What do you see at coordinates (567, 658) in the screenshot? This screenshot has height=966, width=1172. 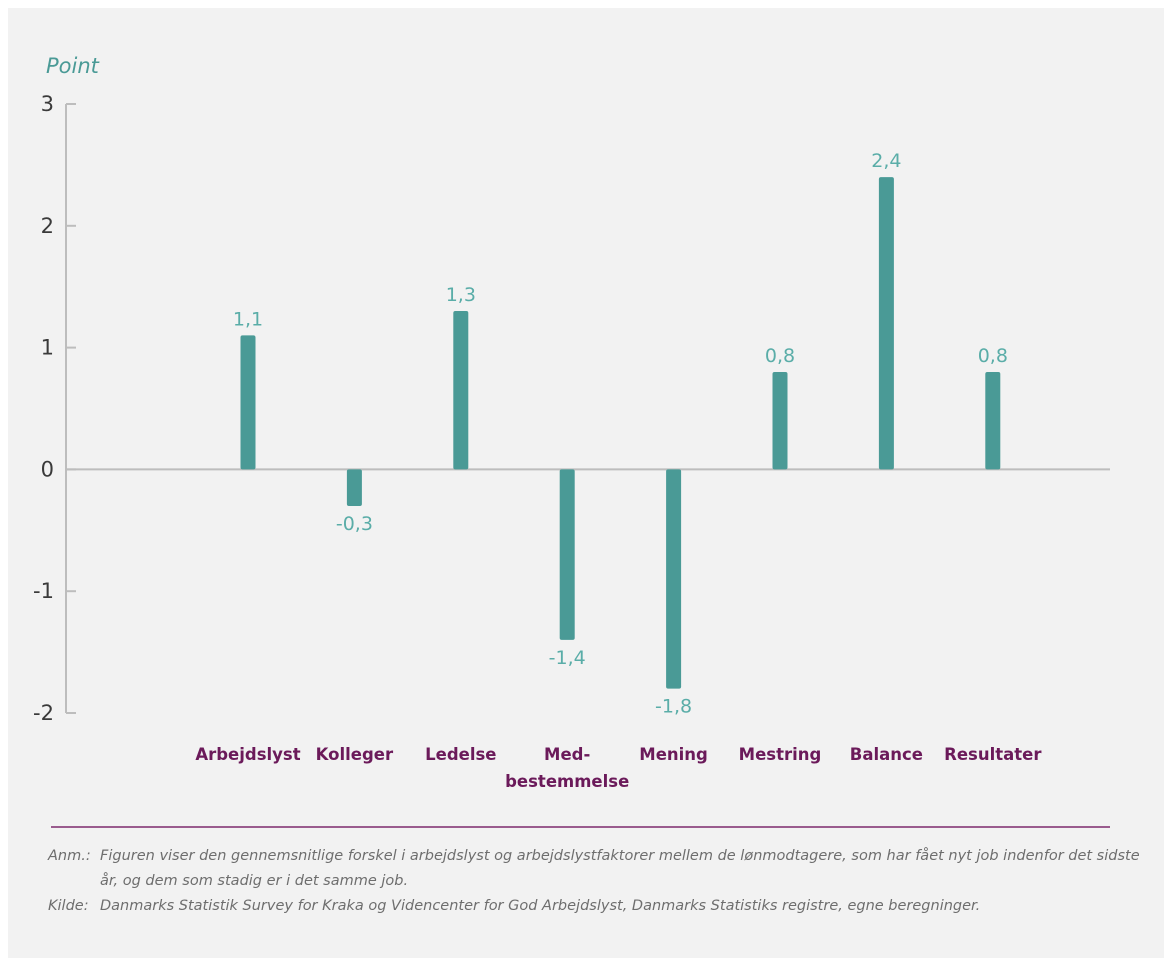 I see `value-label: -1,4` at bounding box center [567, 658].